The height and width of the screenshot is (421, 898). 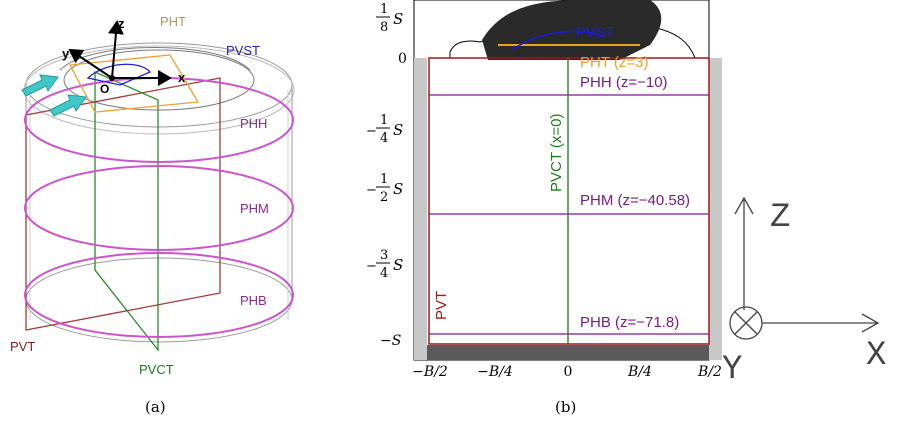 I want to click on label-phb-b: PHB (z=−71.8), so click(x=629, y=322).